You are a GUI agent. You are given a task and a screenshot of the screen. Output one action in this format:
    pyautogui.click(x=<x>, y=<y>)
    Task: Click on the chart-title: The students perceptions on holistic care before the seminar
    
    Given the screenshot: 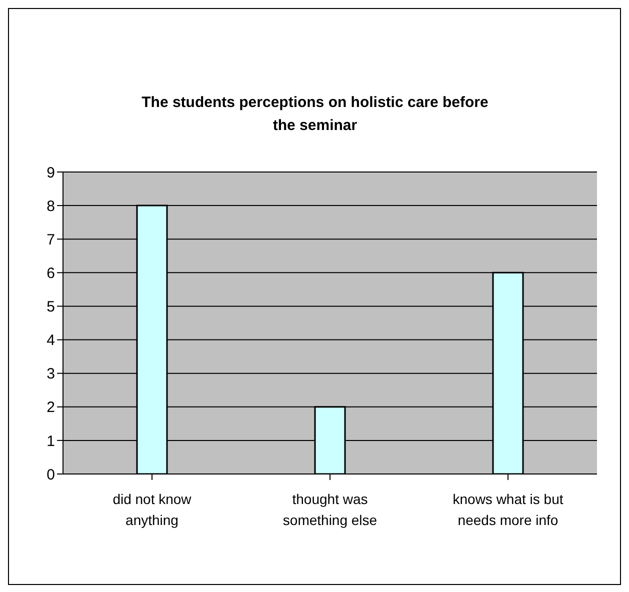 What is the action you would take?
    pyautogui.click(x=315, y=114)
    